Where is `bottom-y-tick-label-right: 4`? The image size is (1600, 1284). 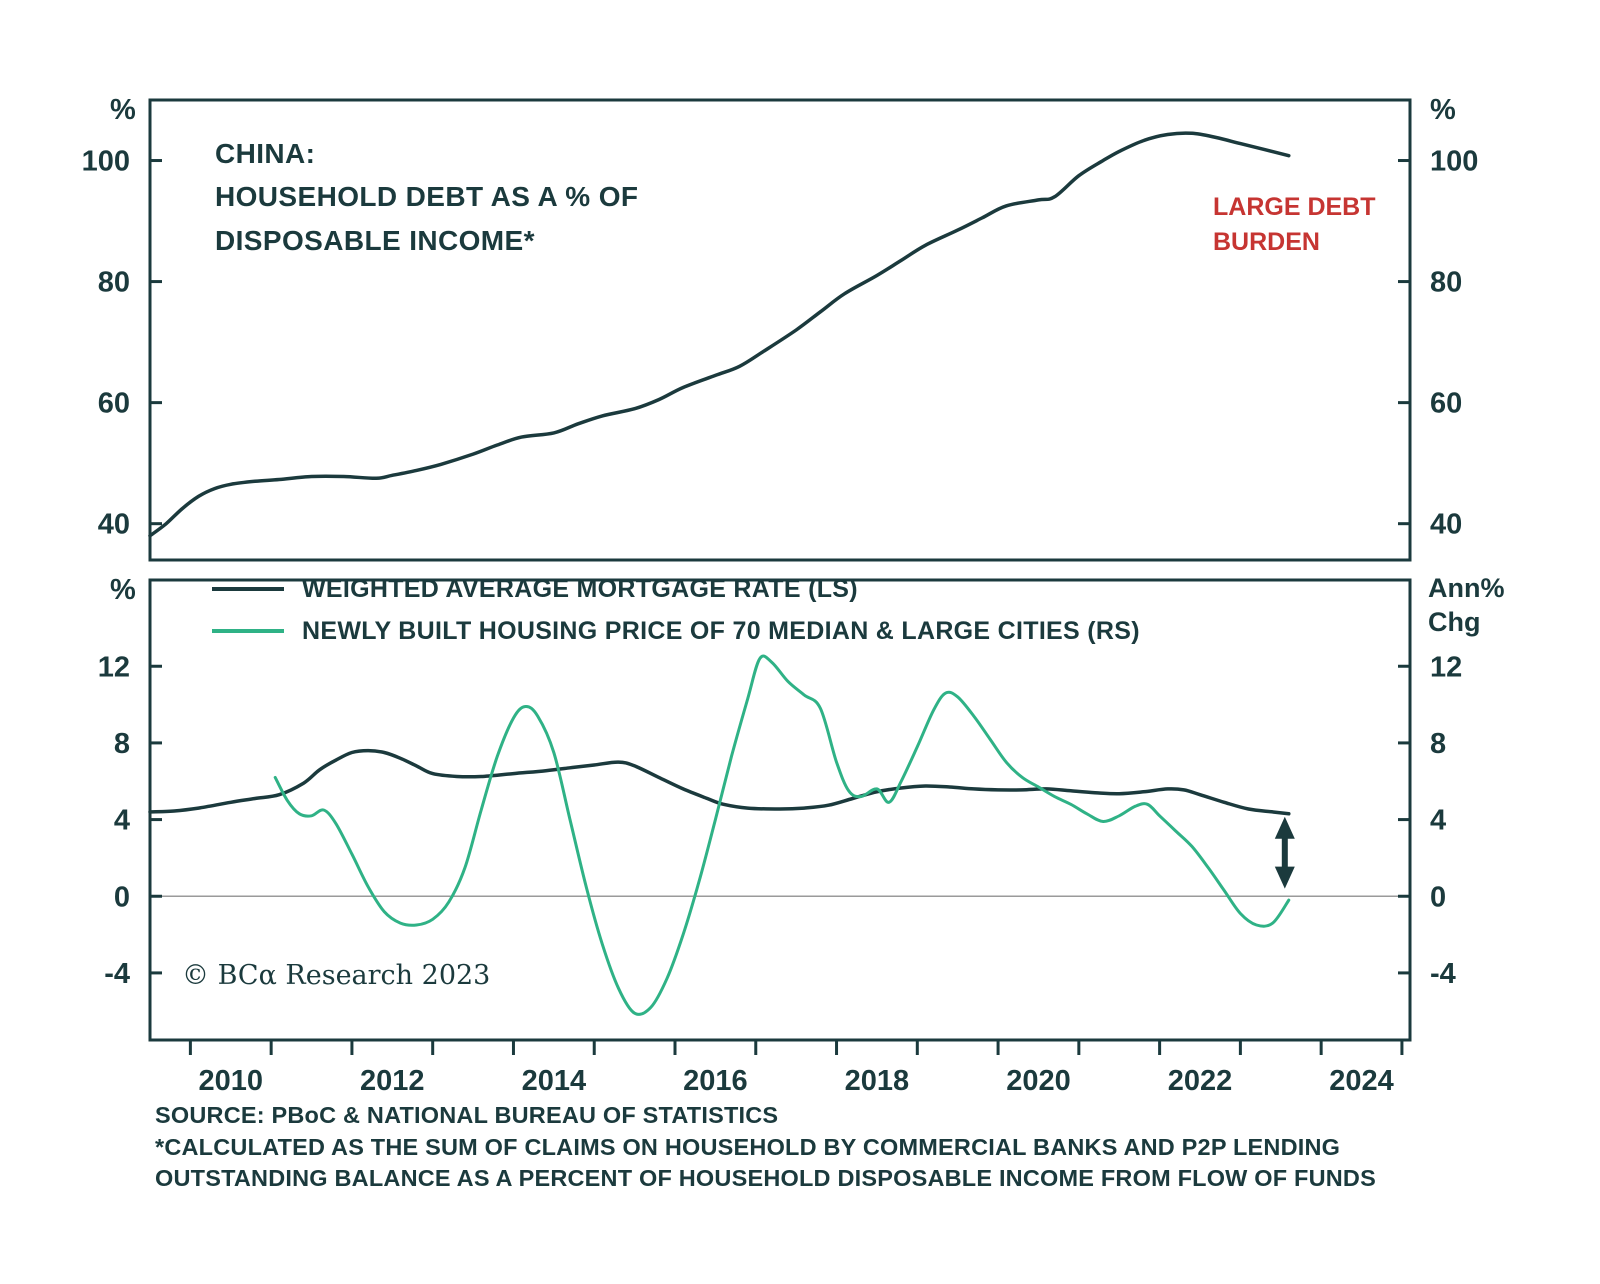 bottom-y-tick-label-right: 4 is located at coordinates (1438, 821).